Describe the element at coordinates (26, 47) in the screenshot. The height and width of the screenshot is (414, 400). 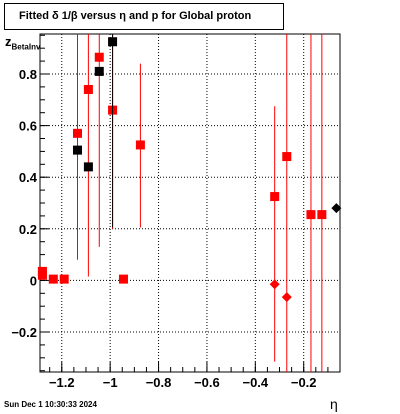
I see `y-axis-label-sub: BetaInv` at that location.